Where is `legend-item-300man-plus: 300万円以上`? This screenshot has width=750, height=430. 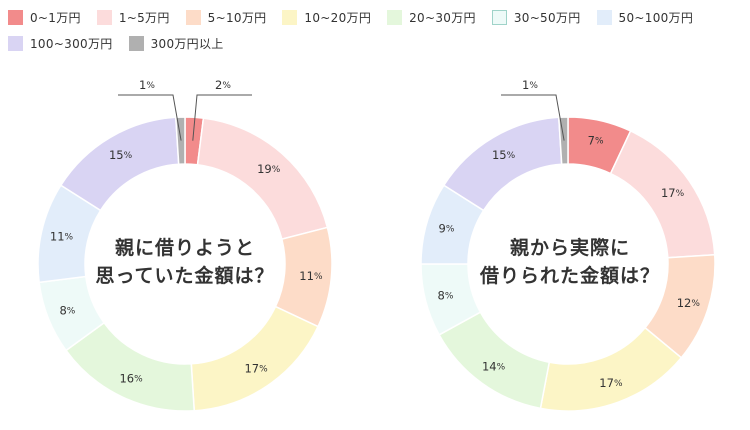
legend-item-300man-plus: 300万円以上 is located at coordinates (176, 43).